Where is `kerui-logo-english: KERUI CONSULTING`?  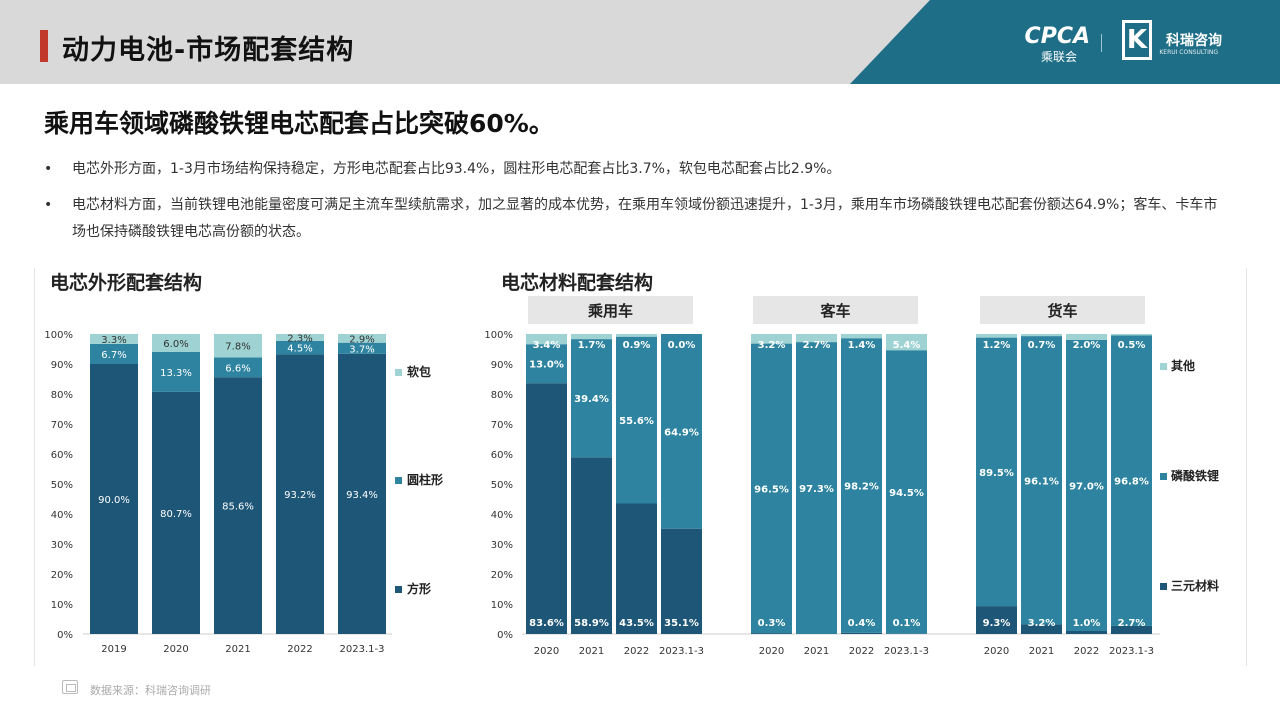 kerui-logo-english: KERUI CONSULTING is located at coordinates (1188, 52).